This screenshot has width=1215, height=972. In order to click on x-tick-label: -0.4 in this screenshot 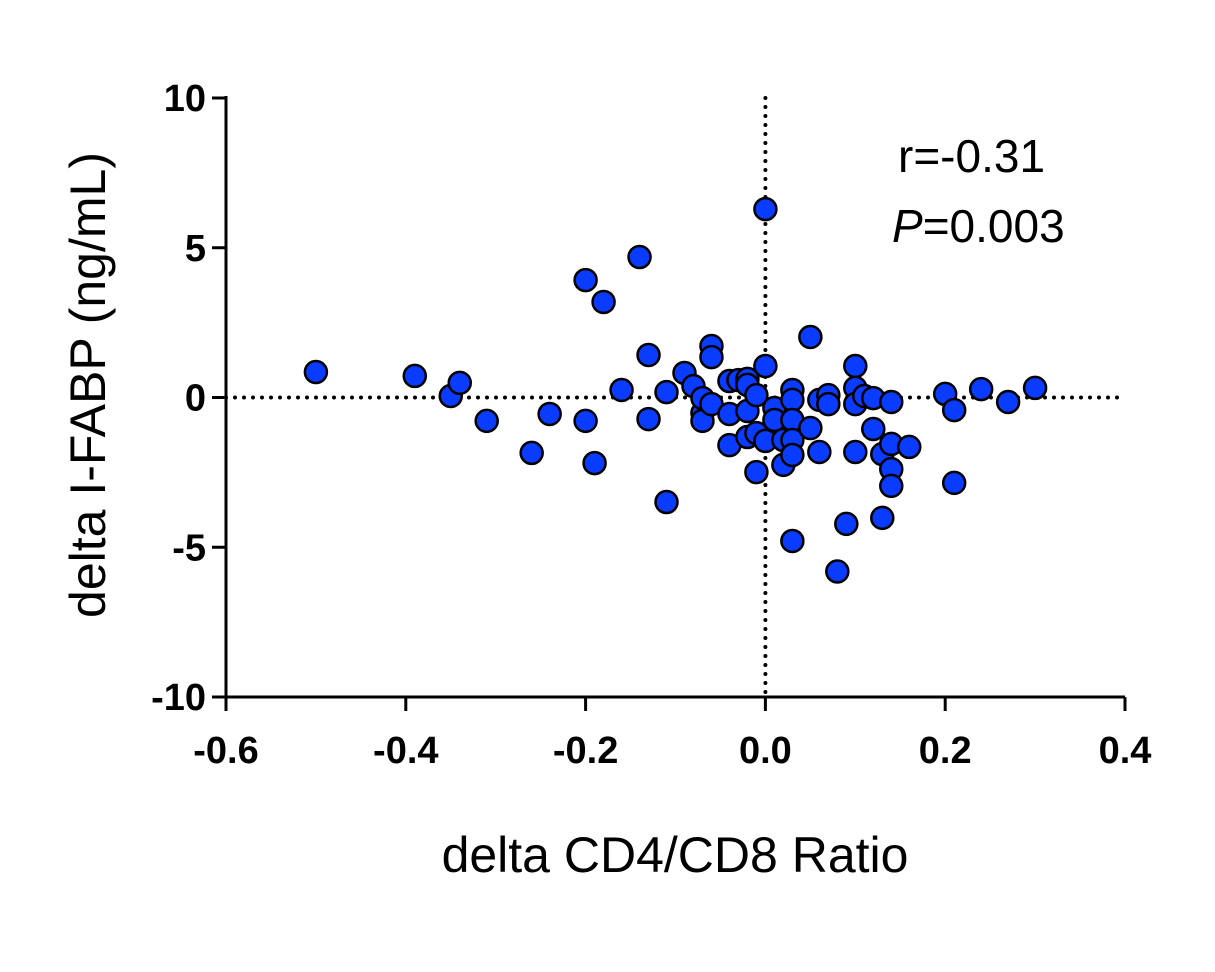, I will do `click(405, 751)`.